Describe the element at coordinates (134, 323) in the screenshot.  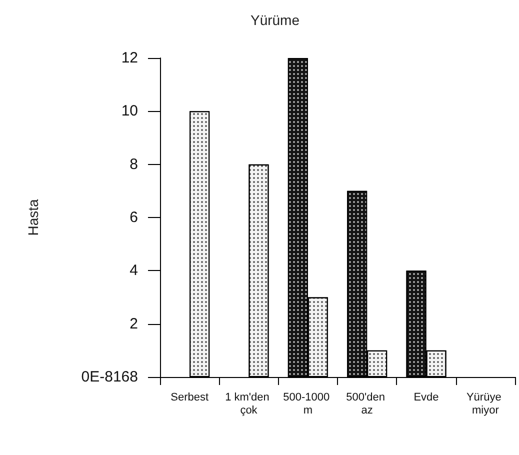
I see `y-tick-label: 2` at that location.